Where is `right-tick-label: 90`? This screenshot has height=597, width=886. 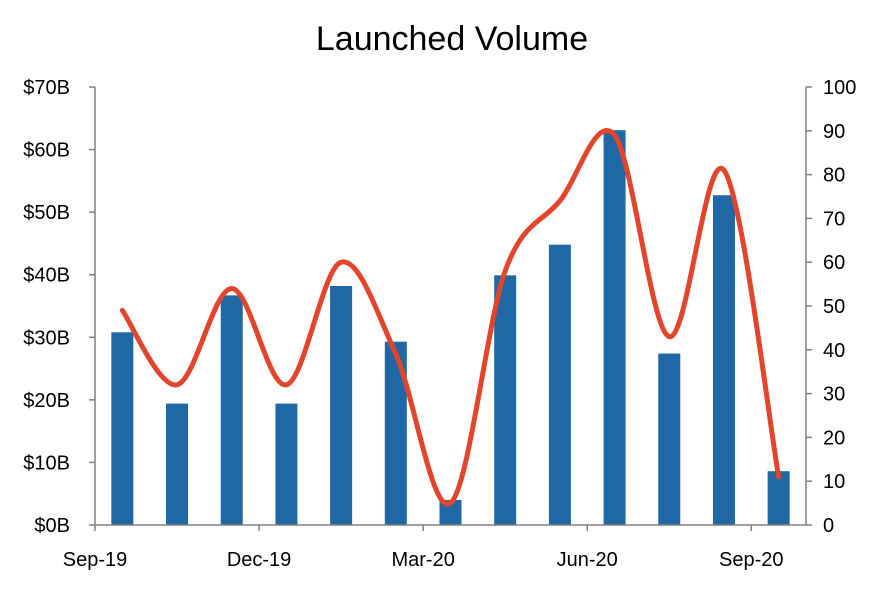 right-tick-label: 90 is located at coordinates (834, 132).